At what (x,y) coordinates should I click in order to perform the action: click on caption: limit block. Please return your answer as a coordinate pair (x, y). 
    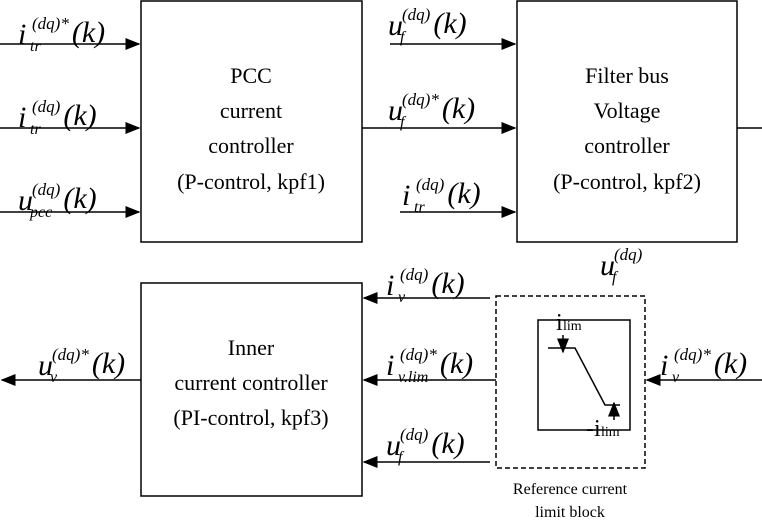
    Looking at the image, I should click on (570, 512).